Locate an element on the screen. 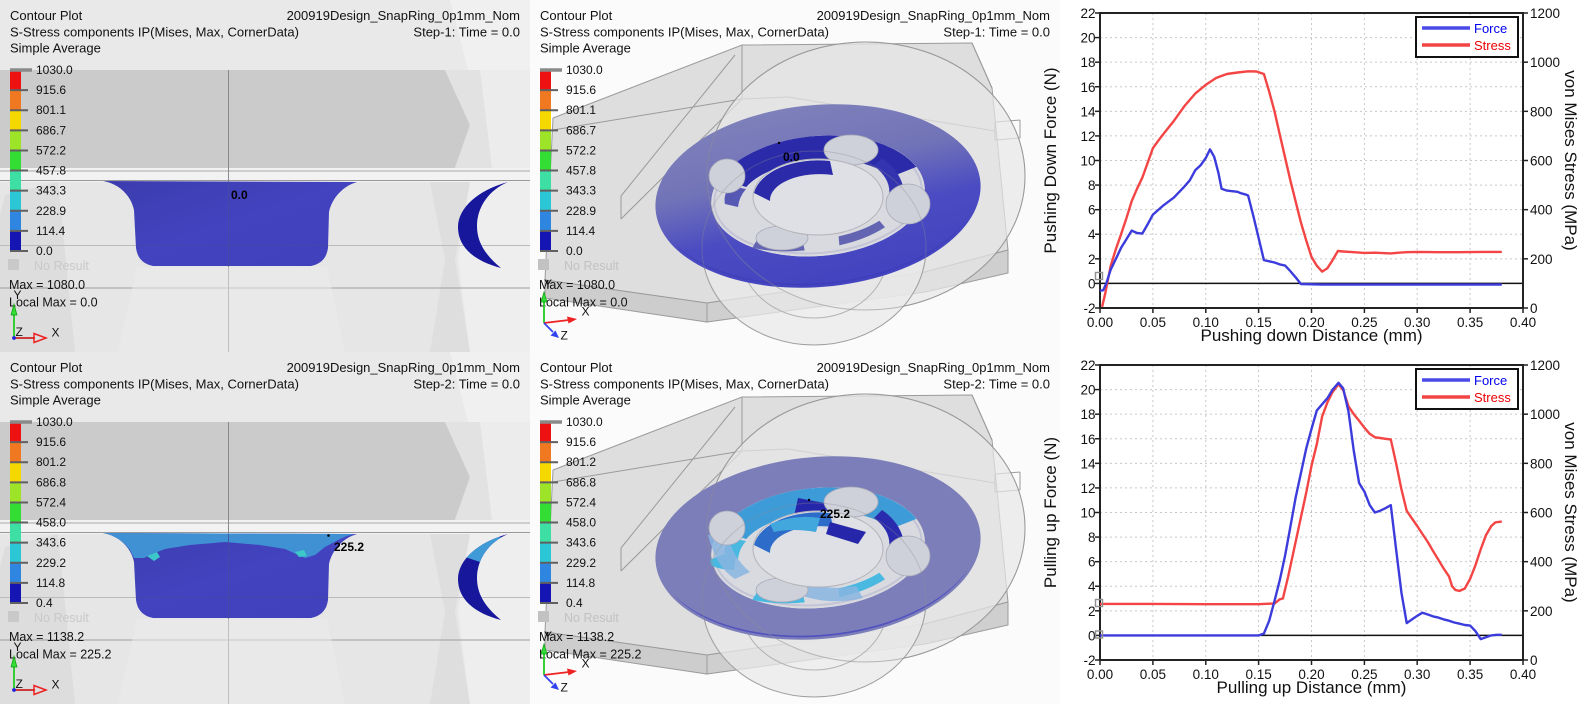 The width and height of the screenshot is (1584, 704). svg-text: 572.4 is located at coordinates (581, 502).